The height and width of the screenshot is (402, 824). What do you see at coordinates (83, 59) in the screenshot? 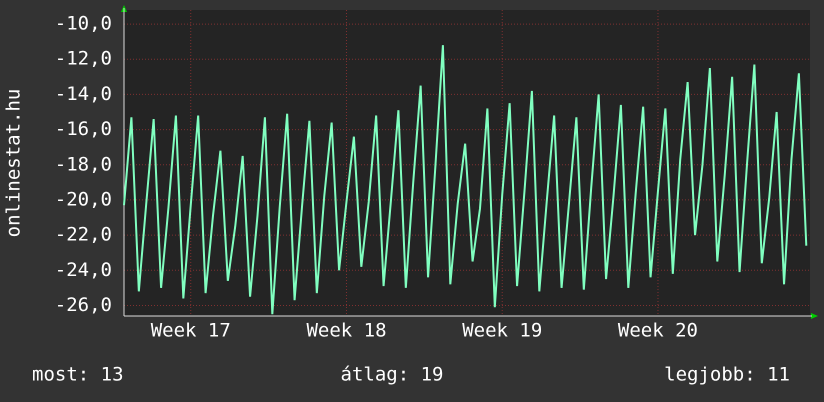
I see `y-tick-label: -12,0` at bounding box center [83, 59].